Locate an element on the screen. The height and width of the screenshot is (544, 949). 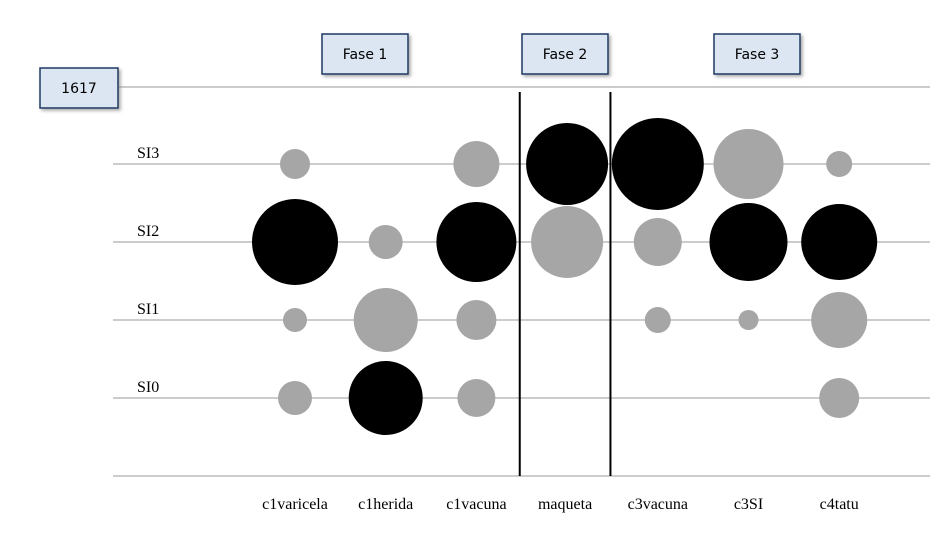
x-label: c3vacuna is located at coordinates (658, 504).